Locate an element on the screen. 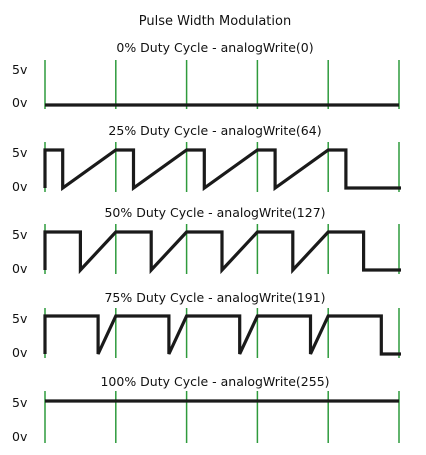 The height and width of the screenshot is (455, 426). plot-title-50pct: 50% Duty Cycle - analogWrite(127) is located at coordinates (214, 212).